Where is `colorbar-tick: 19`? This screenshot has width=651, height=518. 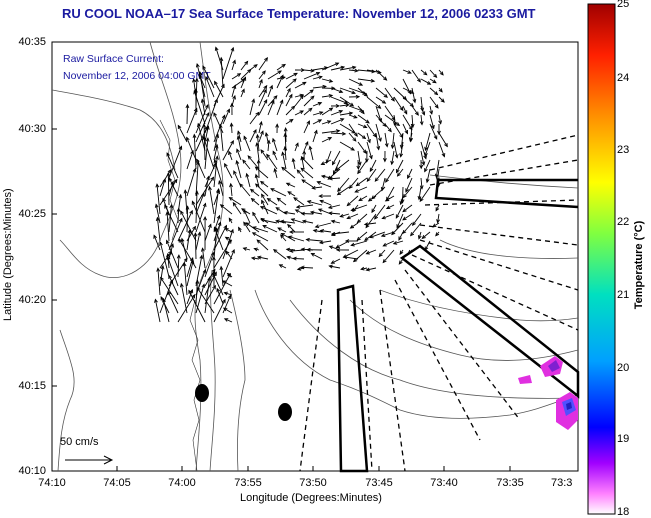
colorbar-tick: 19 is located at coordinates (623, 439).